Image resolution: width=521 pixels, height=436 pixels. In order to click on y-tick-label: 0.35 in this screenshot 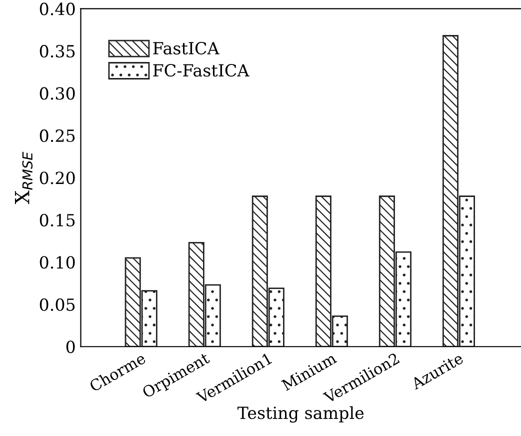, I will do `click(57, 51)`.